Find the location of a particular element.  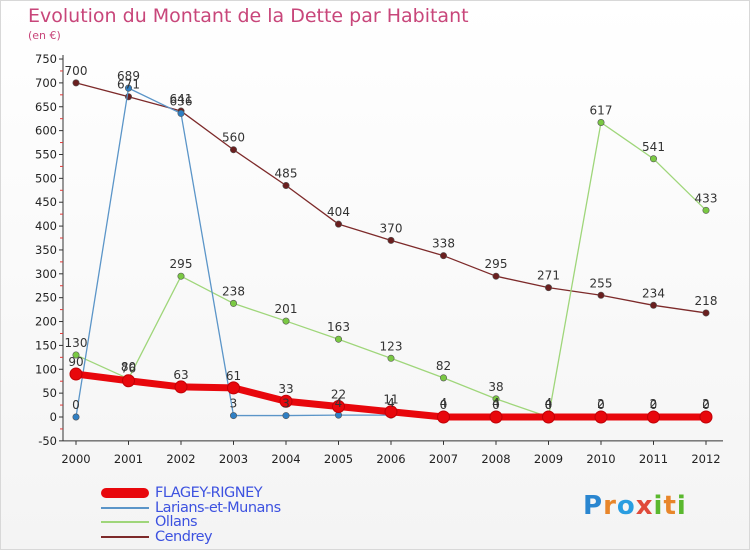

y-tick-label: 750 is located at coordinates (46, 59).